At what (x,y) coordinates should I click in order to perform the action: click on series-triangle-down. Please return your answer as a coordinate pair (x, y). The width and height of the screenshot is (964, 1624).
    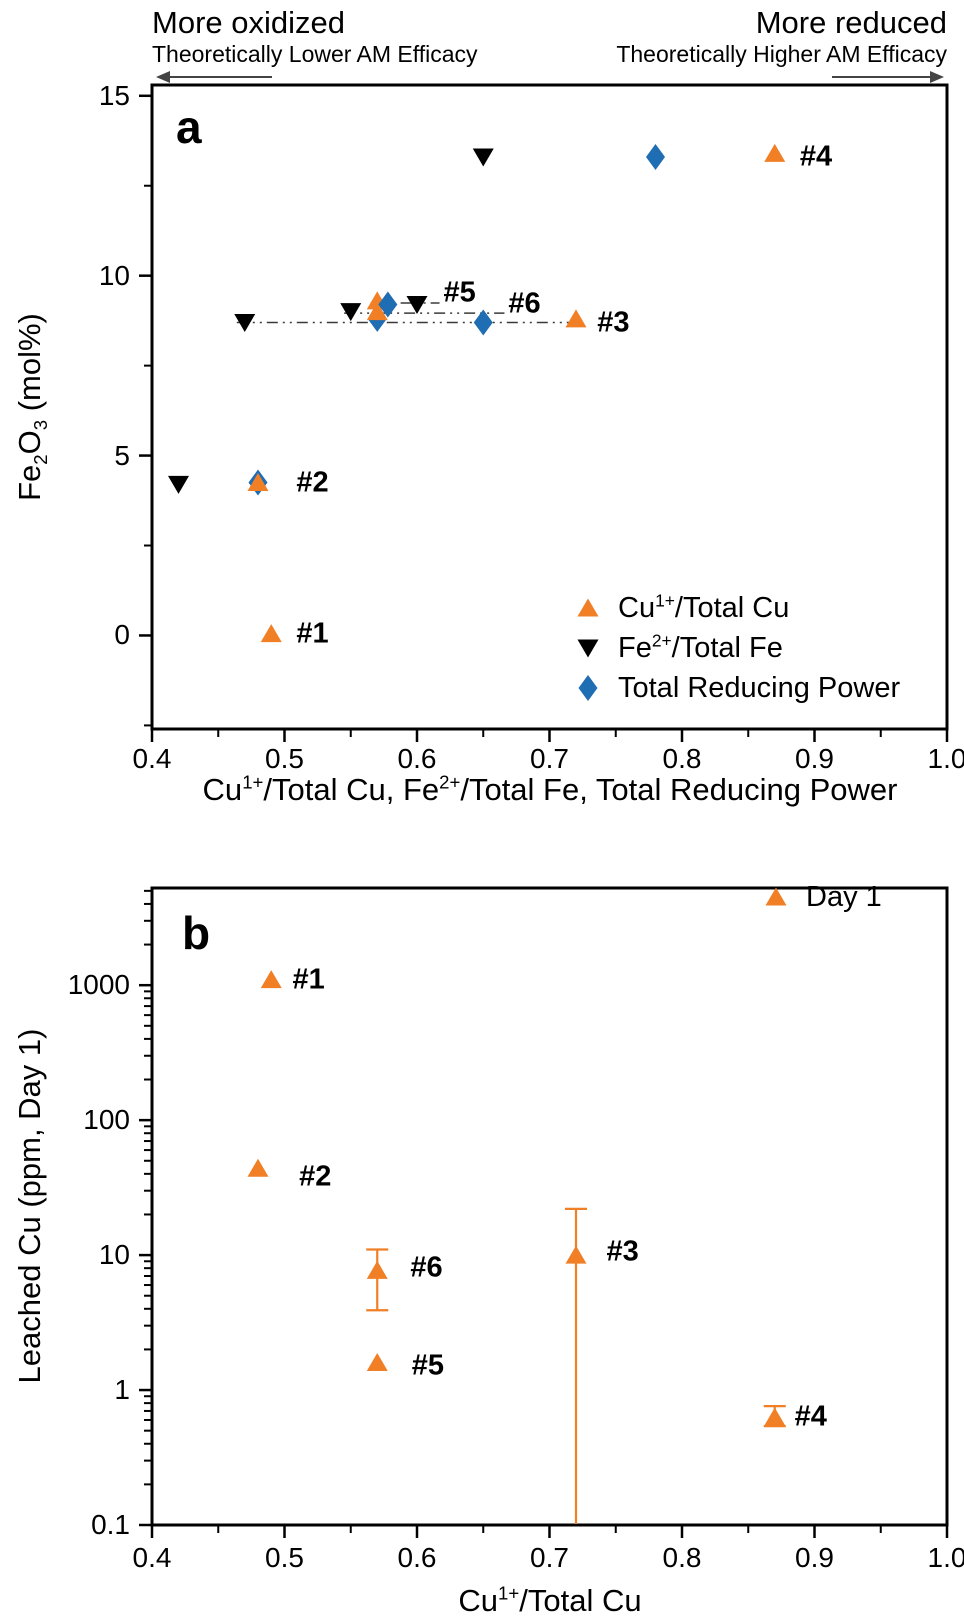
    Looking at the image, I should click on (331, 321).